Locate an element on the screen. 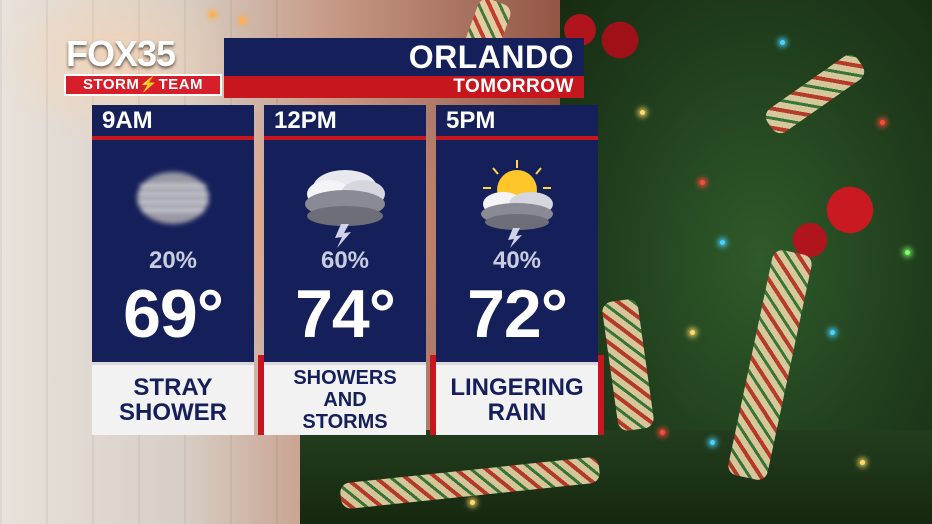 This screenshot has width=932, height=524. temperature: 72° is located at coordinates (517, 314).